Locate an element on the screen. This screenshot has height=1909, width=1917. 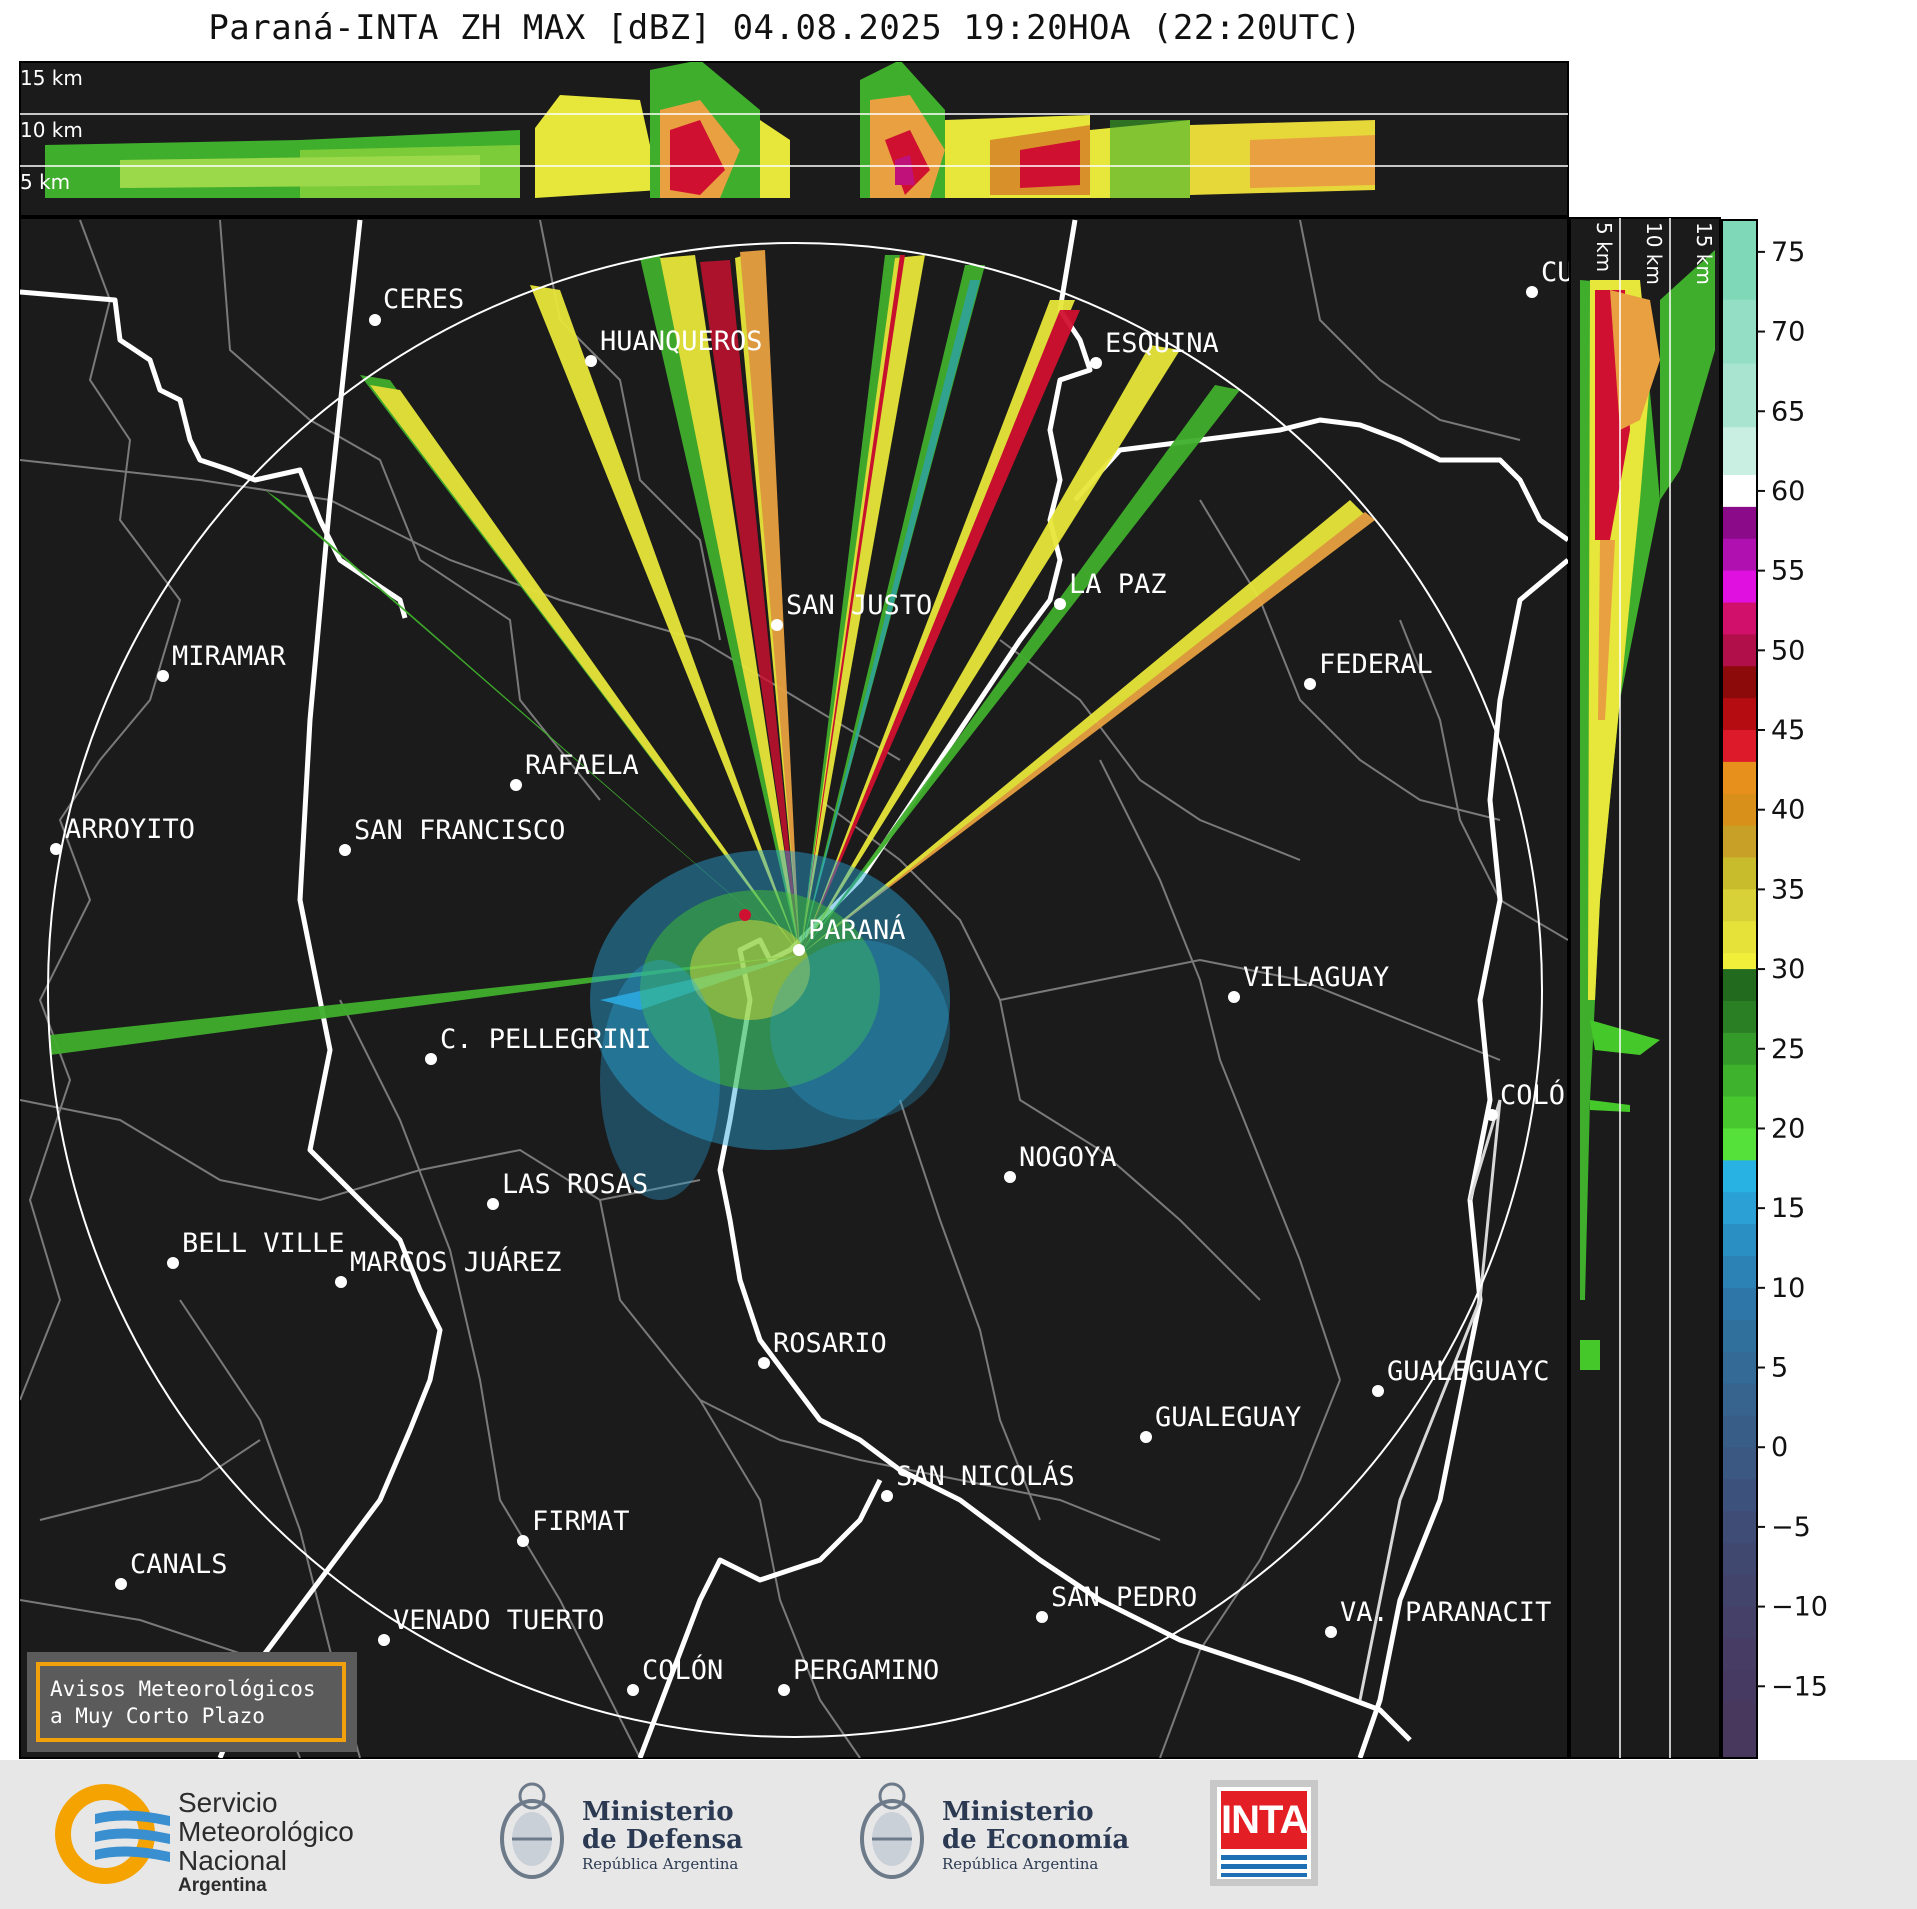
colorbar-tick-label: 60 is located at coordinates (1788, 491).